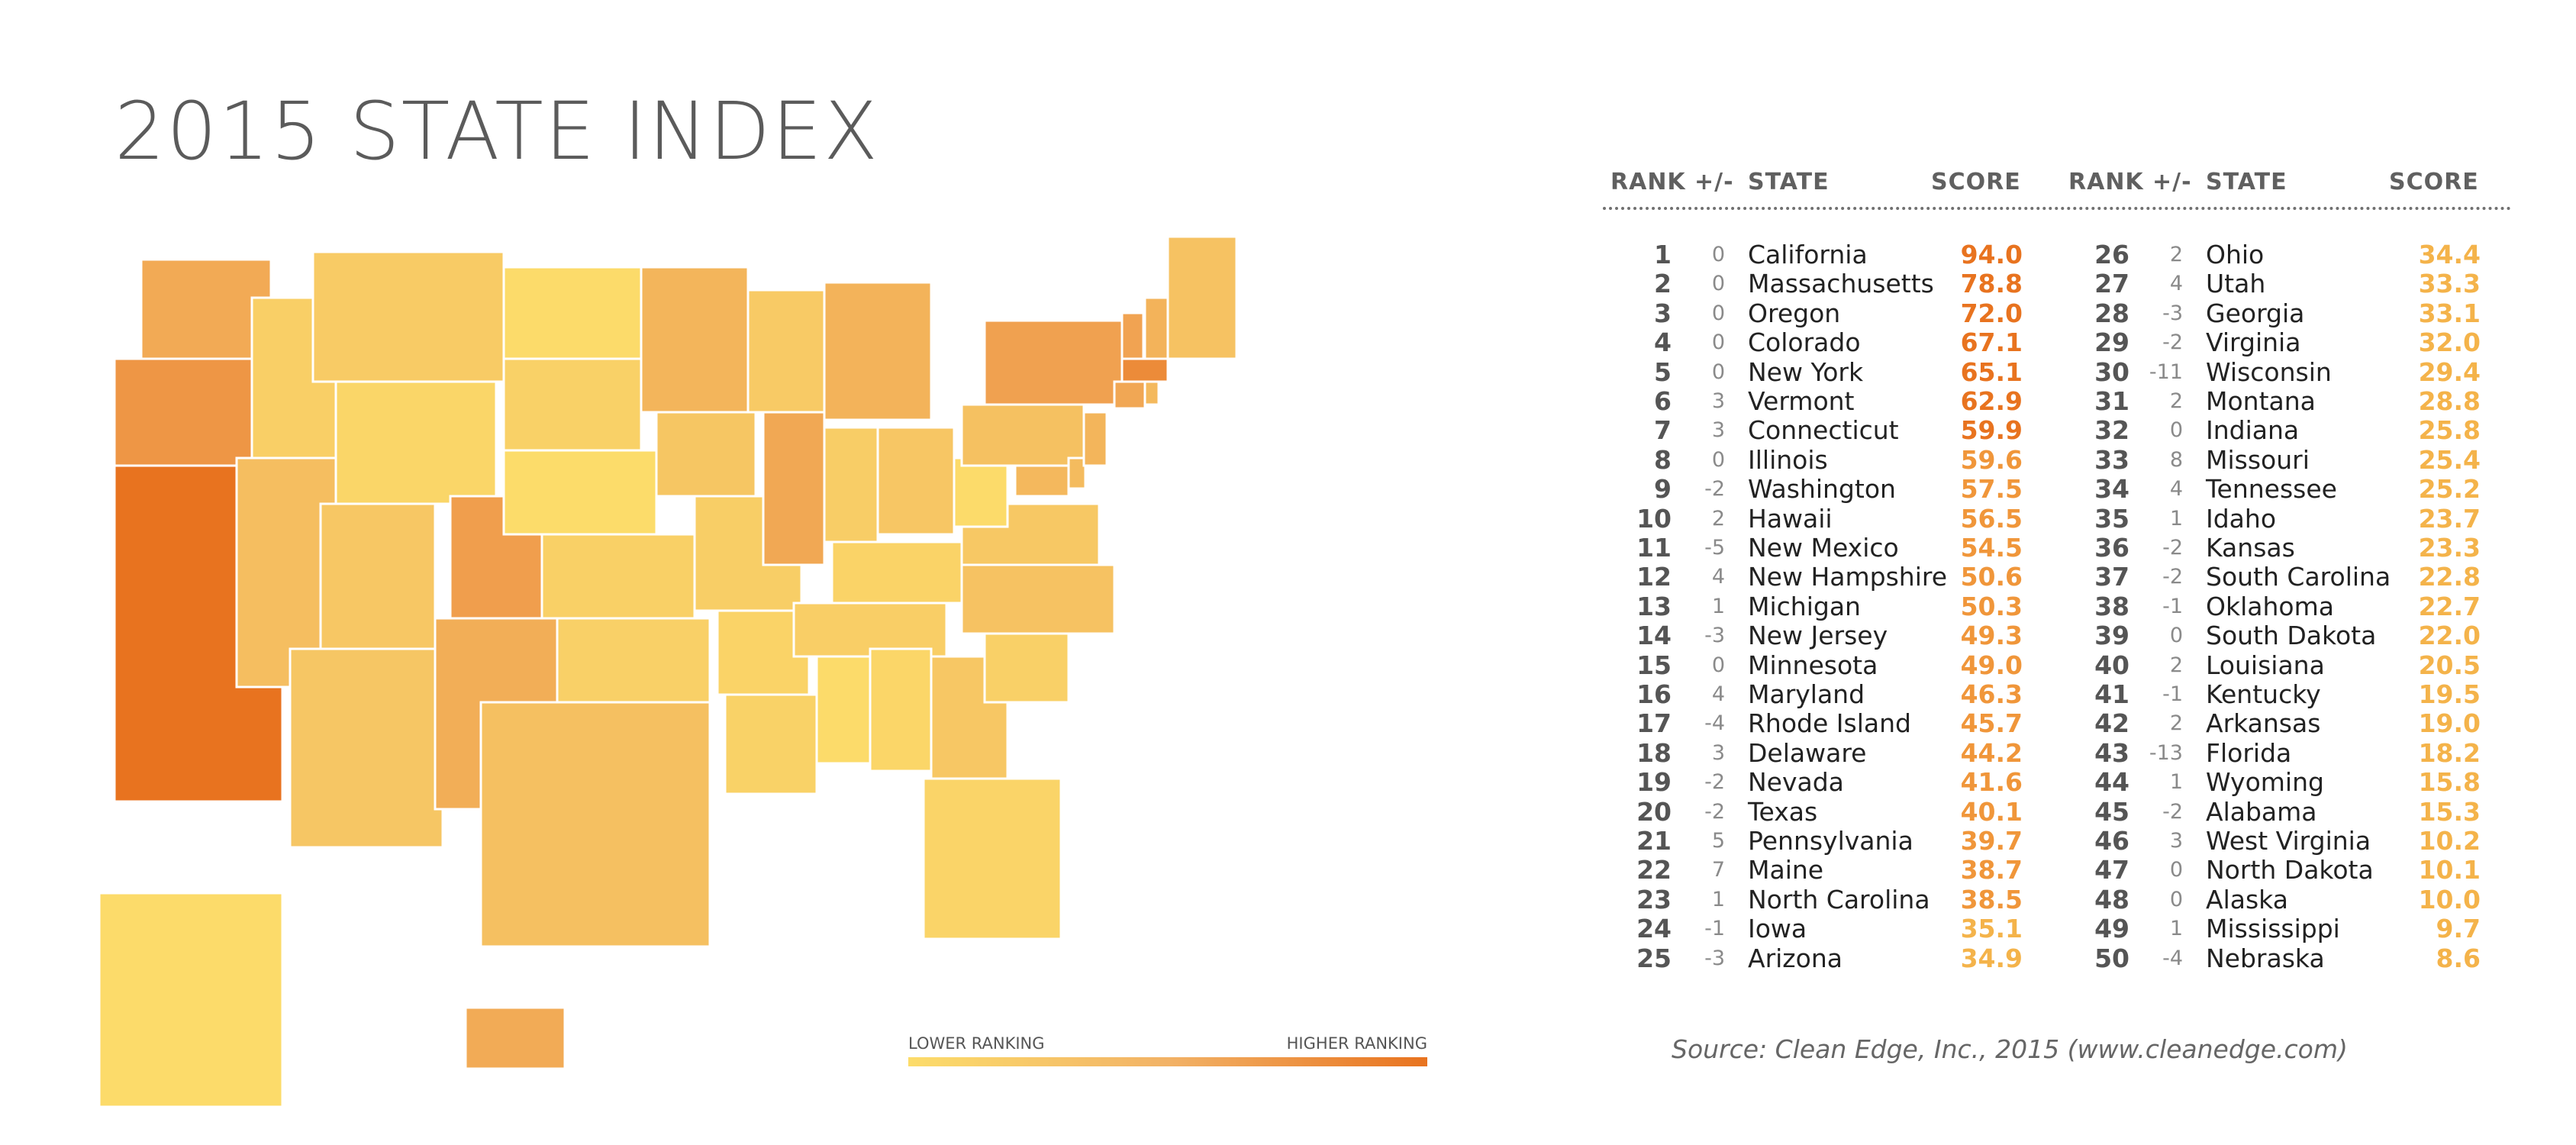 The image size is (2576, 1145). I want to click on score-cell: 18.2, so click(2450, 752).